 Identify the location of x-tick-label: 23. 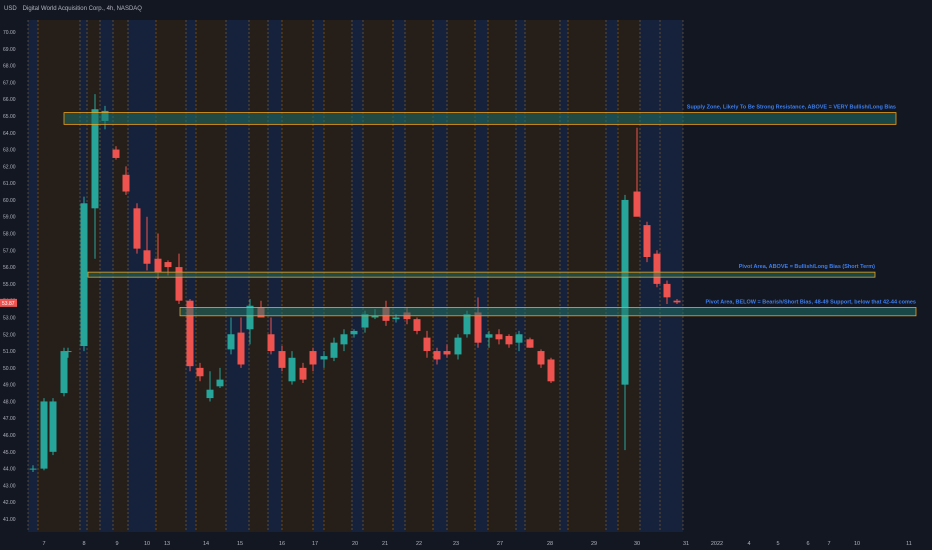
(456, 544).